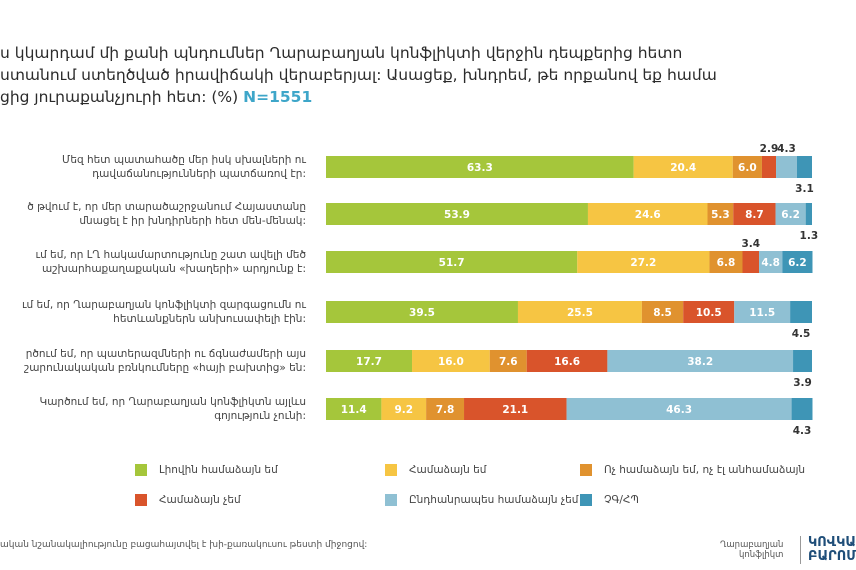 This screenshot has width=856, height=570. I want to click on legend-item: ՉԳ/ՀՊ, so click(609, 500).